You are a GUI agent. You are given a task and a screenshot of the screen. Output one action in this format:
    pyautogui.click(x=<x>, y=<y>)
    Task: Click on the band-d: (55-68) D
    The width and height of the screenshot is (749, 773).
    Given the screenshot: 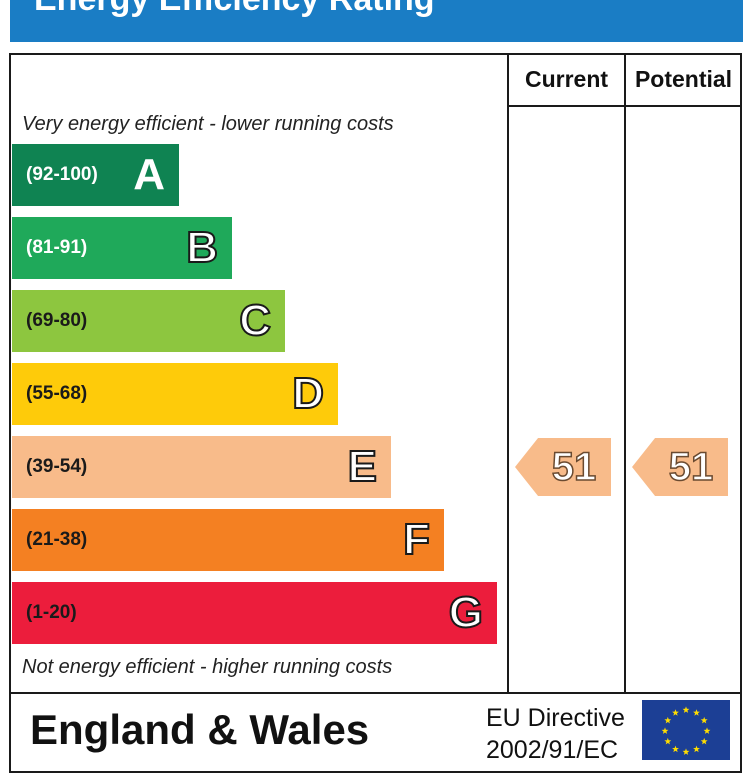 What is the action you would take?
    pyautogui.click(x=175, y=394)
    